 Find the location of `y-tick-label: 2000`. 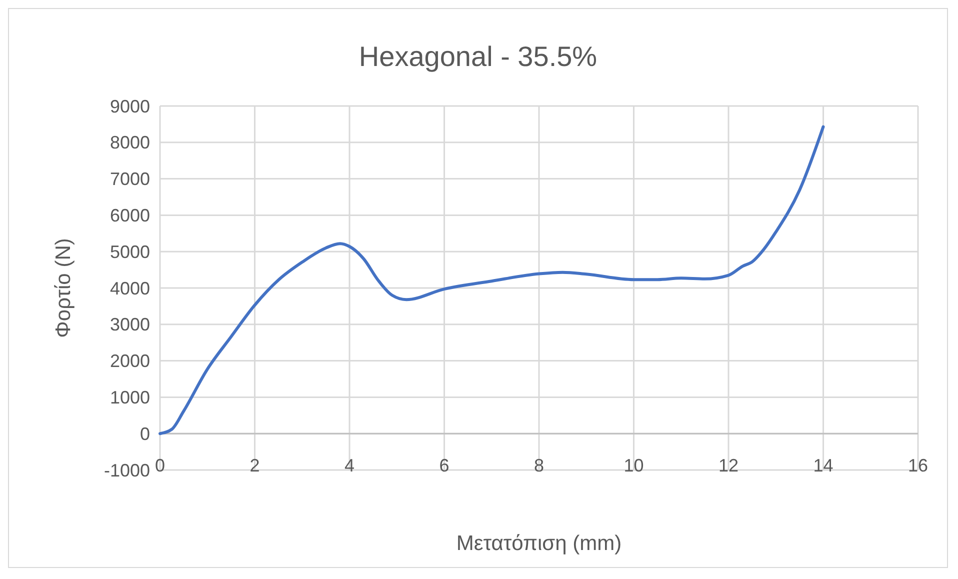

y-tick-label: 2000 is located at coordinates (130, 361).